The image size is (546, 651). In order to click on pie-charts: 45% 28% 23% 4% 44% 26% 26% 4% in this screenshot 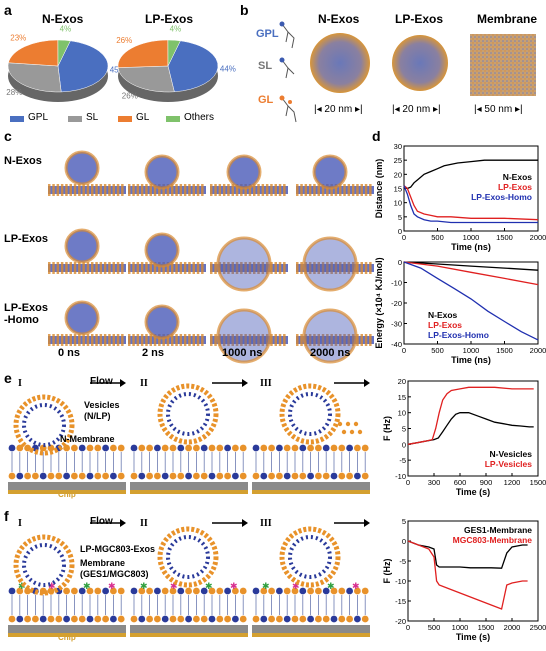, I will do `click(121, 63)`.